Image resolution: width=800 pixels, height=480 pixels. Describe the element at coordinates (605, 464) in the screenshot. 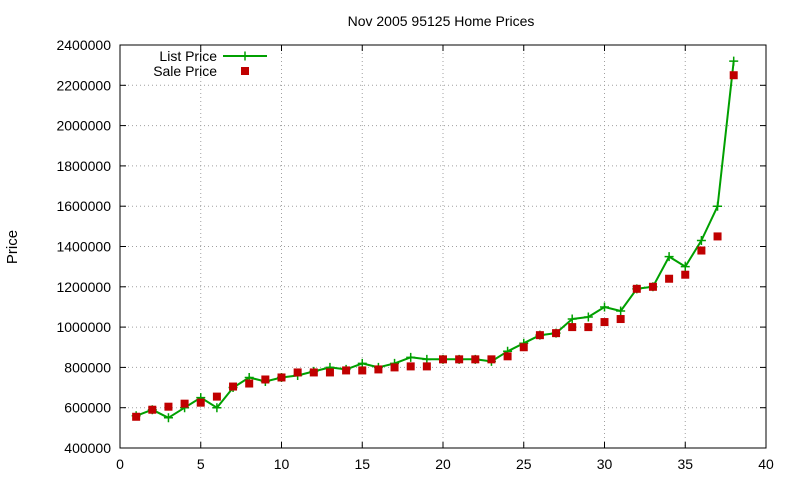

I see `x-tick-label: 30` at that location.